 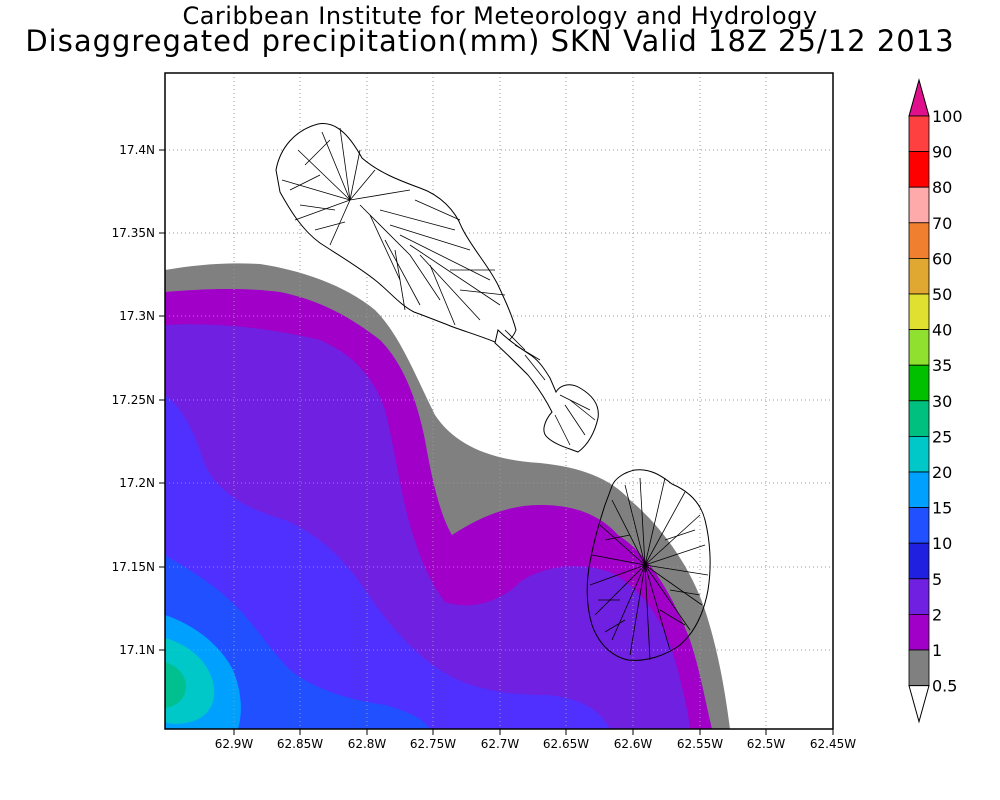 I want to click on legend-level-label: 90, so click(x=942, y=152).